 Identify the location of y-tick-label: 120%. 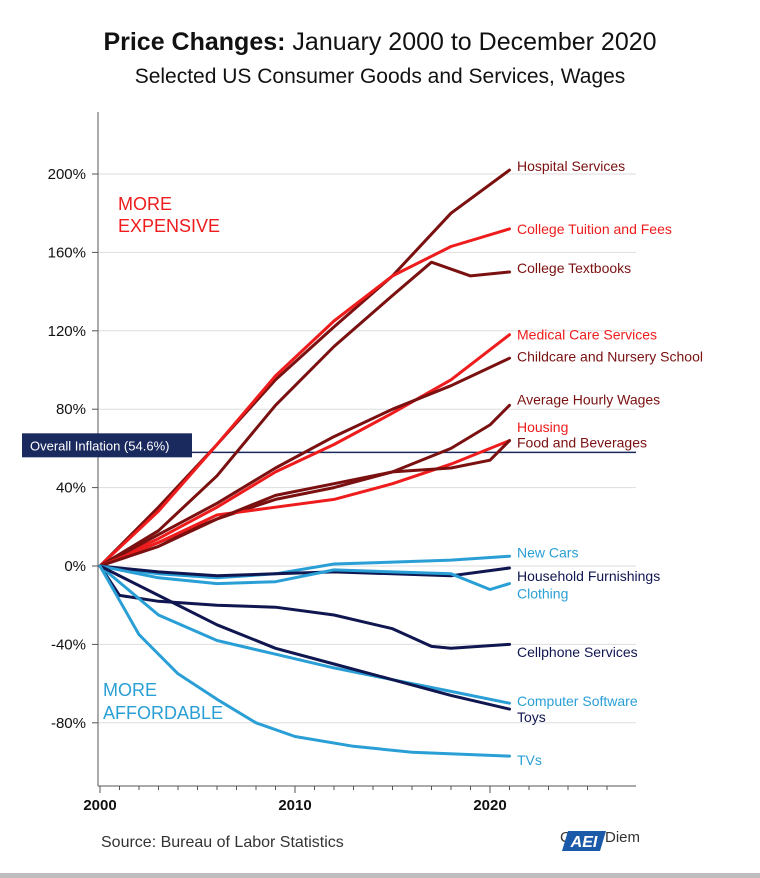
(67, 331).